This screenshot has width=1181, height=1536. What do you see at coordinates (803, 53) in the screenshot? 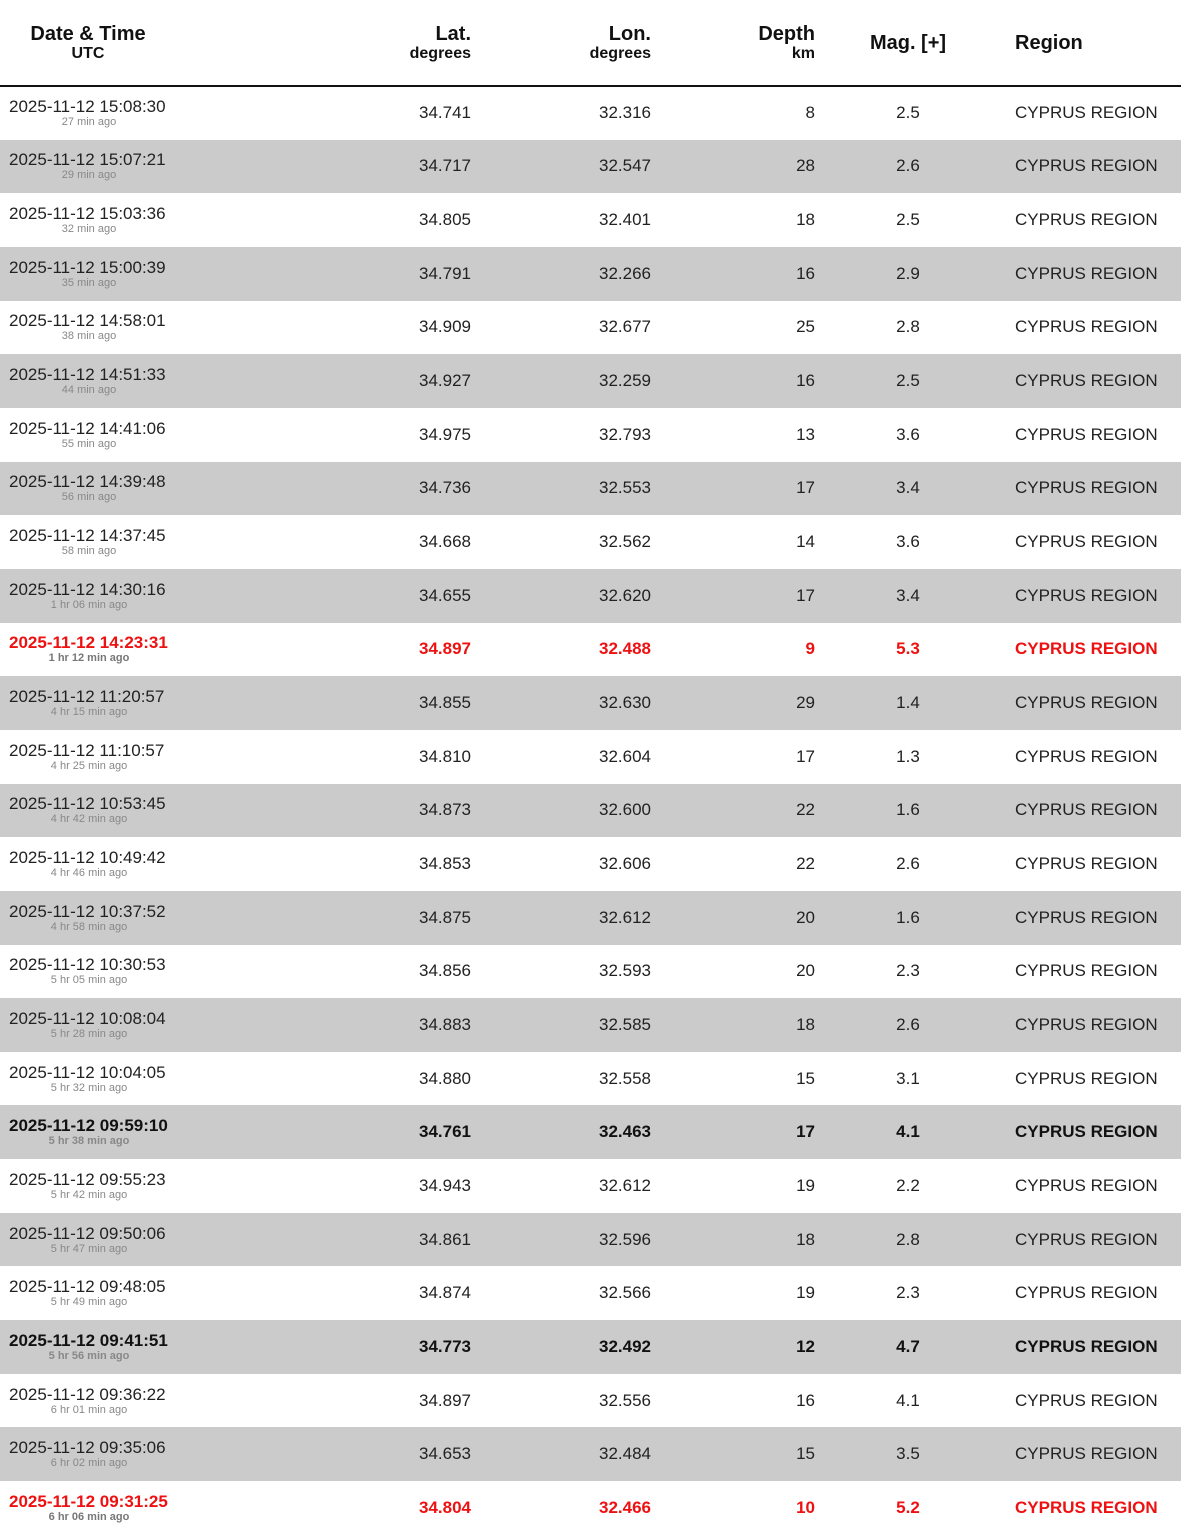
I see `column-depth-unit: km` at bounding box center [803, 53].